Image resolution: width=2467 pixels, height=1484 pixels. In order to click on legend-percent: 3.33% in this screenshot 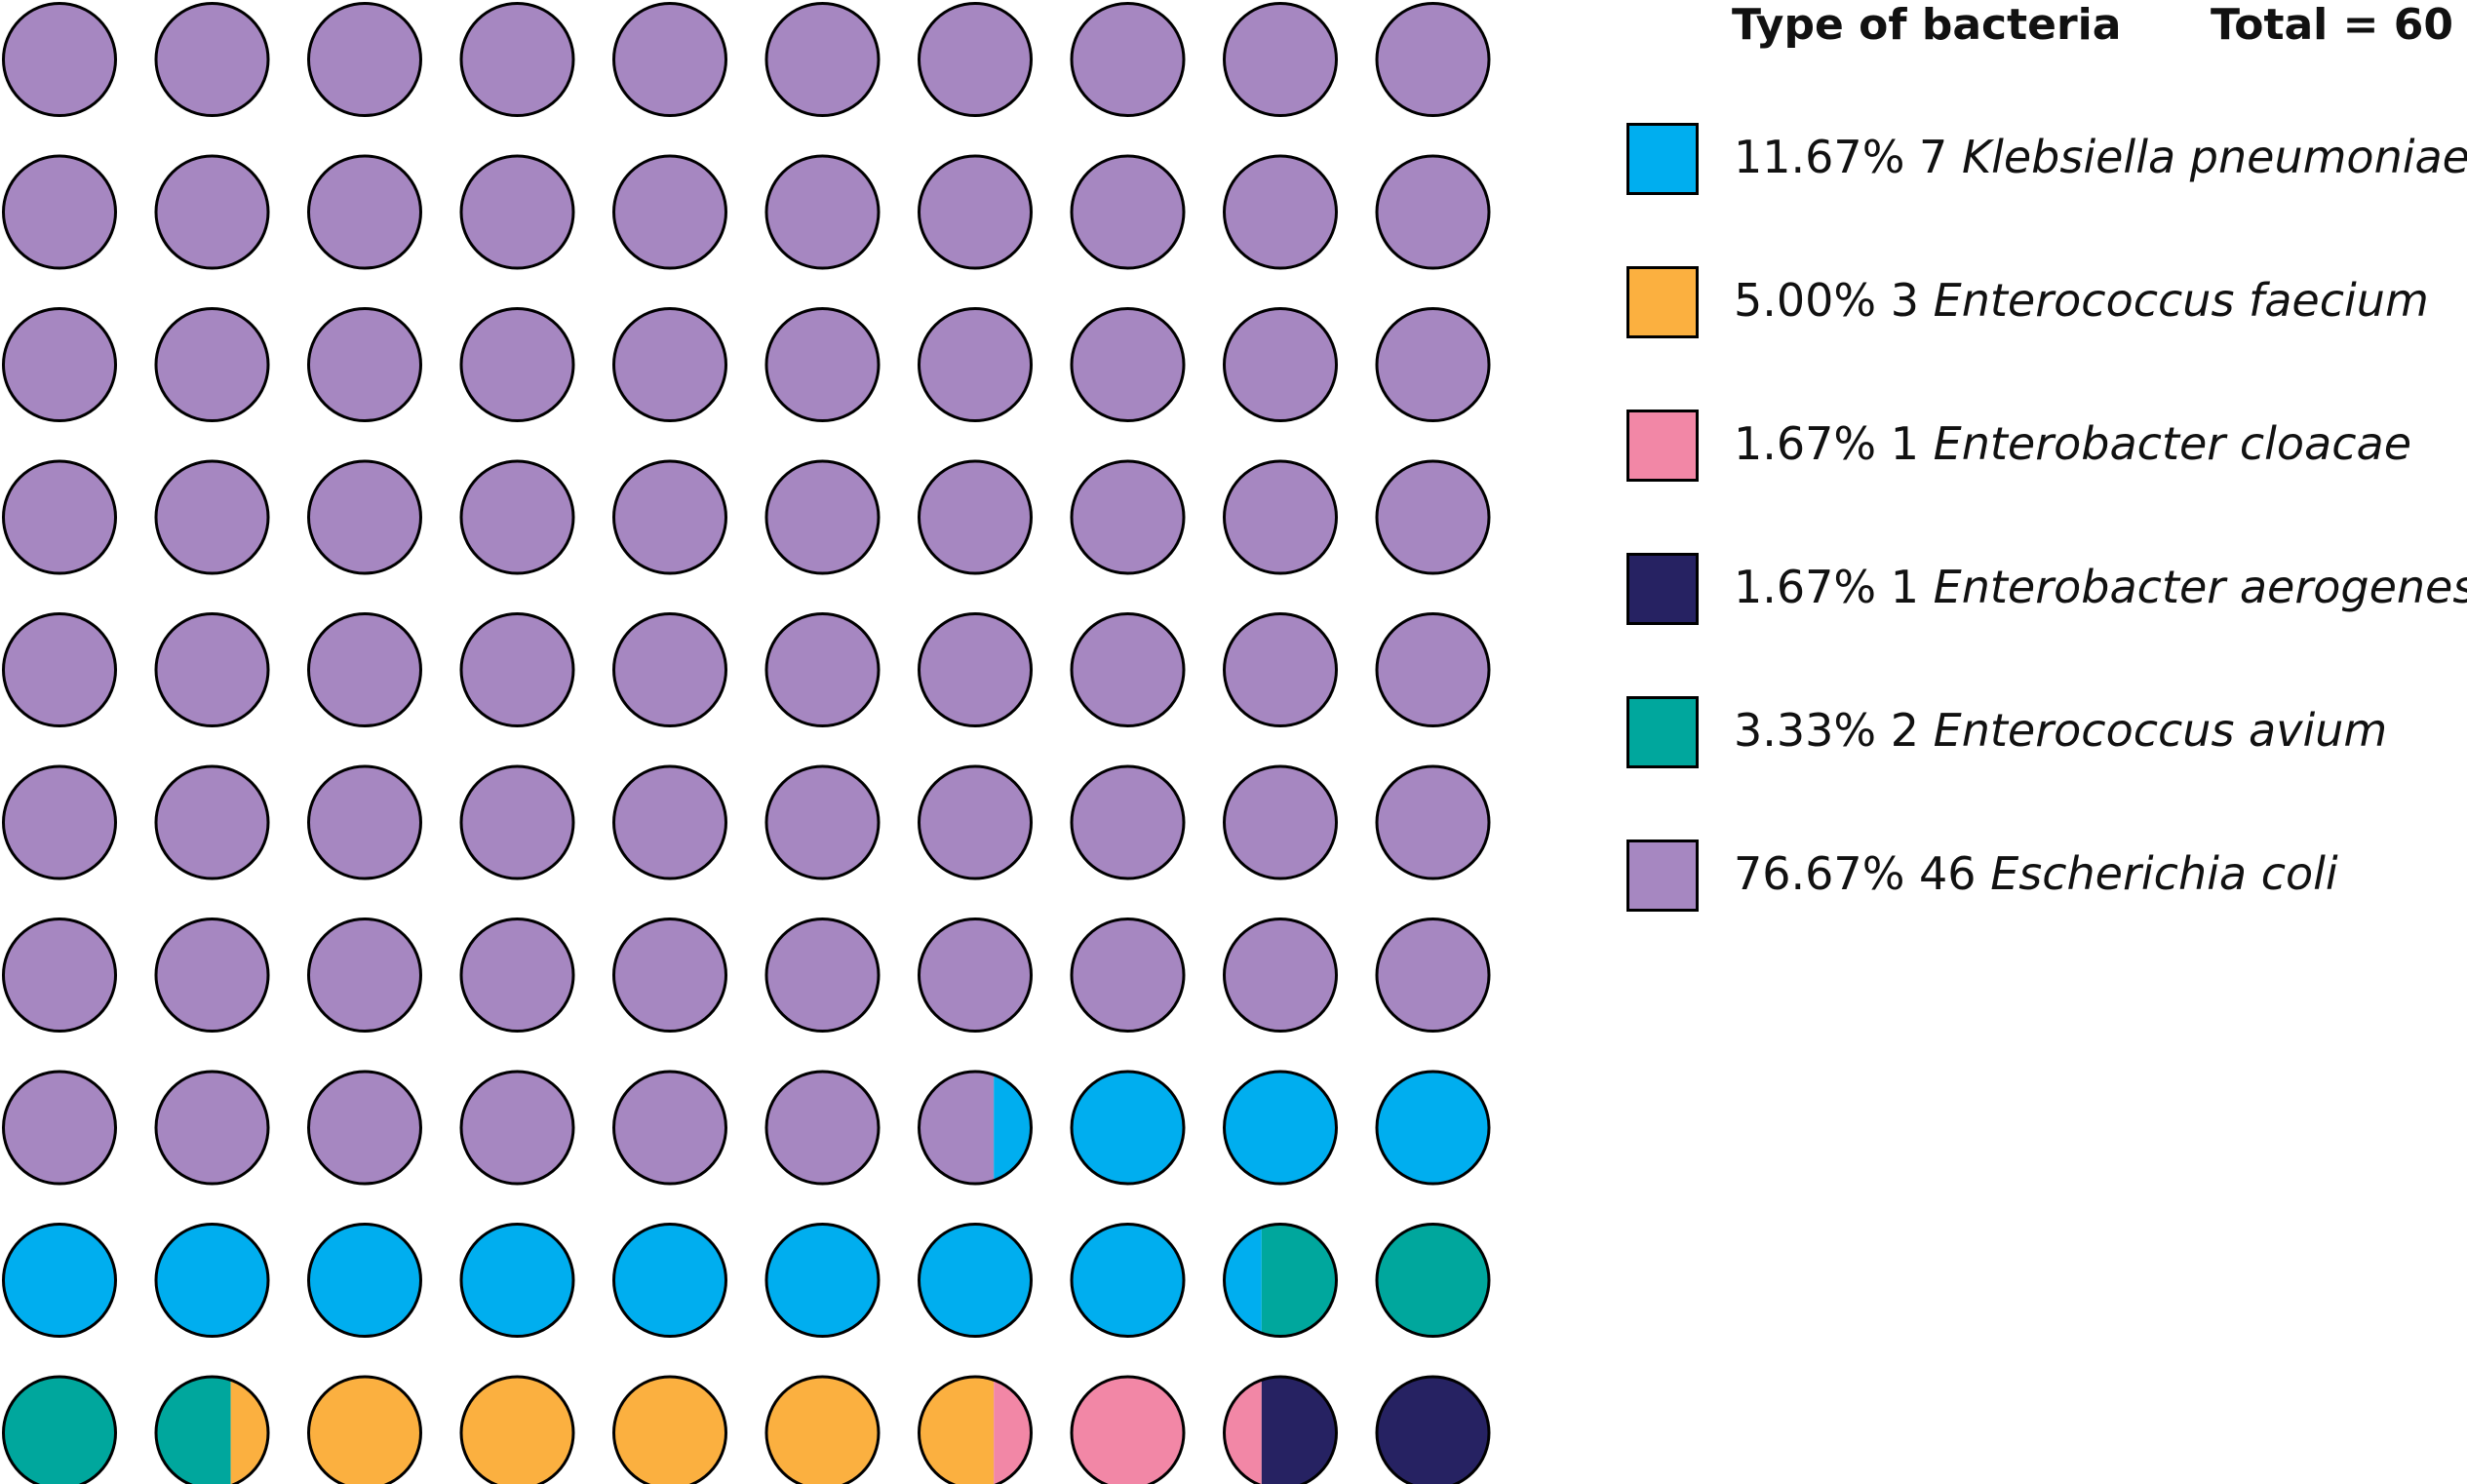, I will do `click(1805, 730)`.